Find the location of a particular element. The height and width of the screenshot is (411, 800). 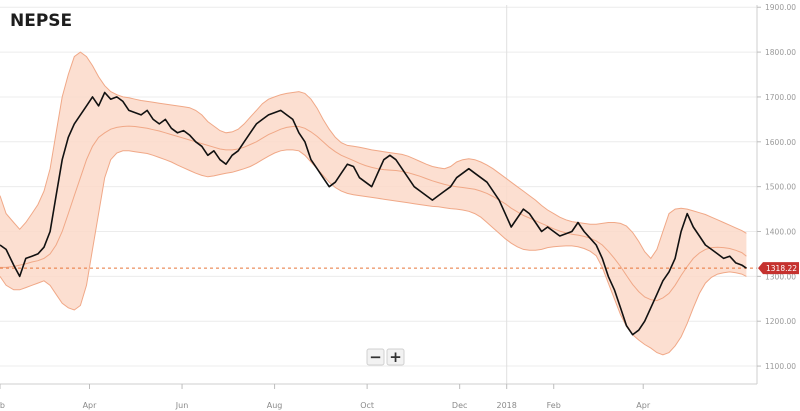

zoom-out-label: − is located at coordinates (375, 357).